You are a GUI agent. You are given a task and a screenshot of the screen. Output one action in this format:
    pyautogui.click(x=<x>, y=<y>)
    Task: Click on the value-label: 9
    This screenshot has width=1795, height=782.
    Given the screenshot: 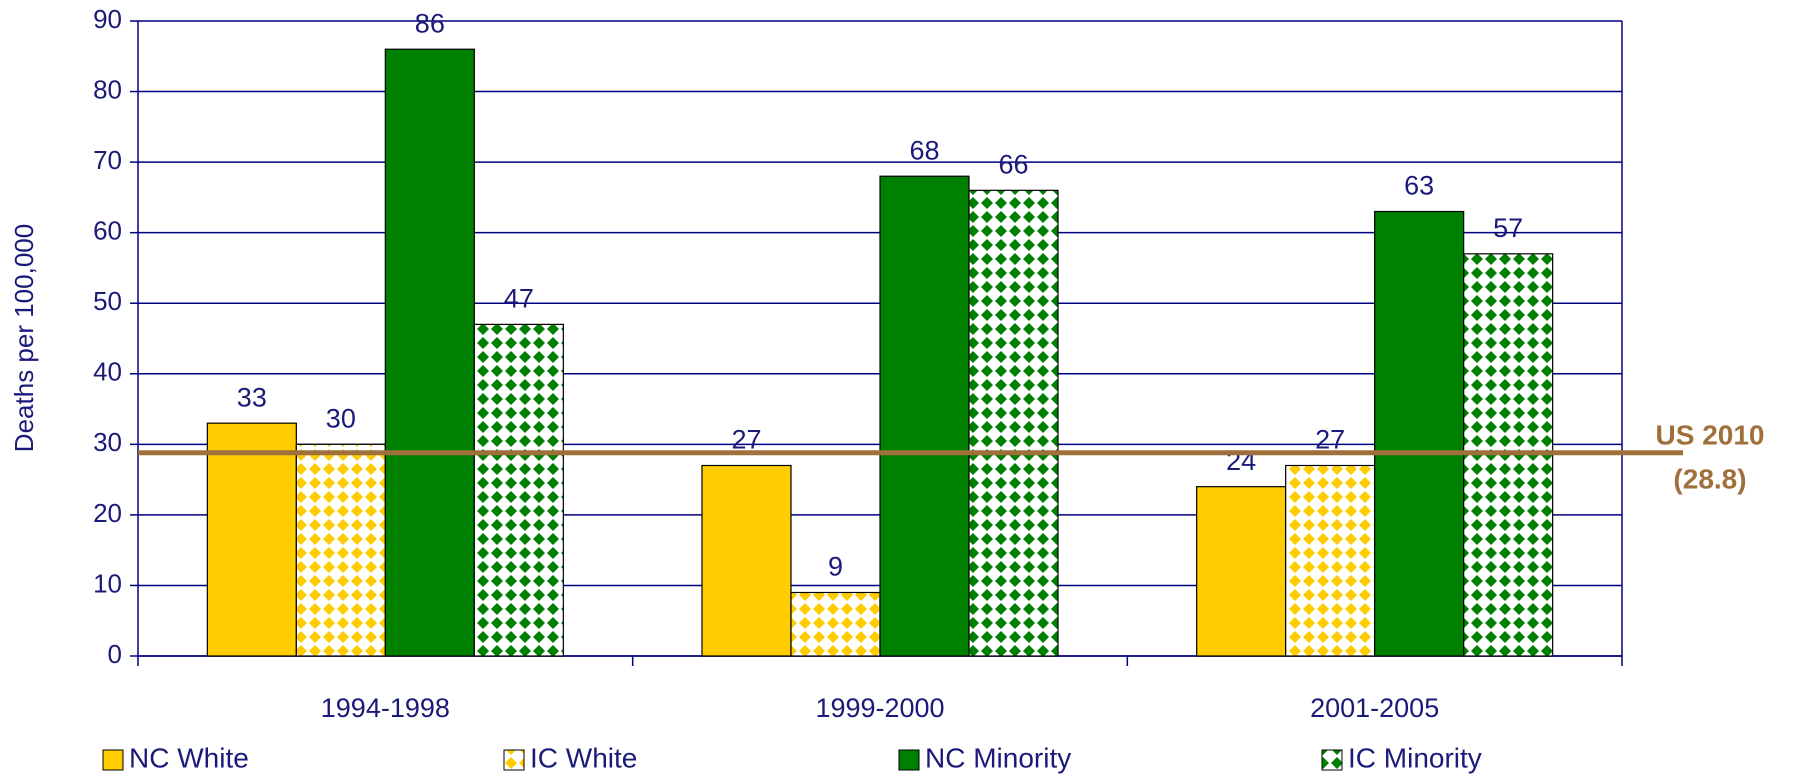 What is the action you would take?
    pyautogui.click(x=835, y=567)
    